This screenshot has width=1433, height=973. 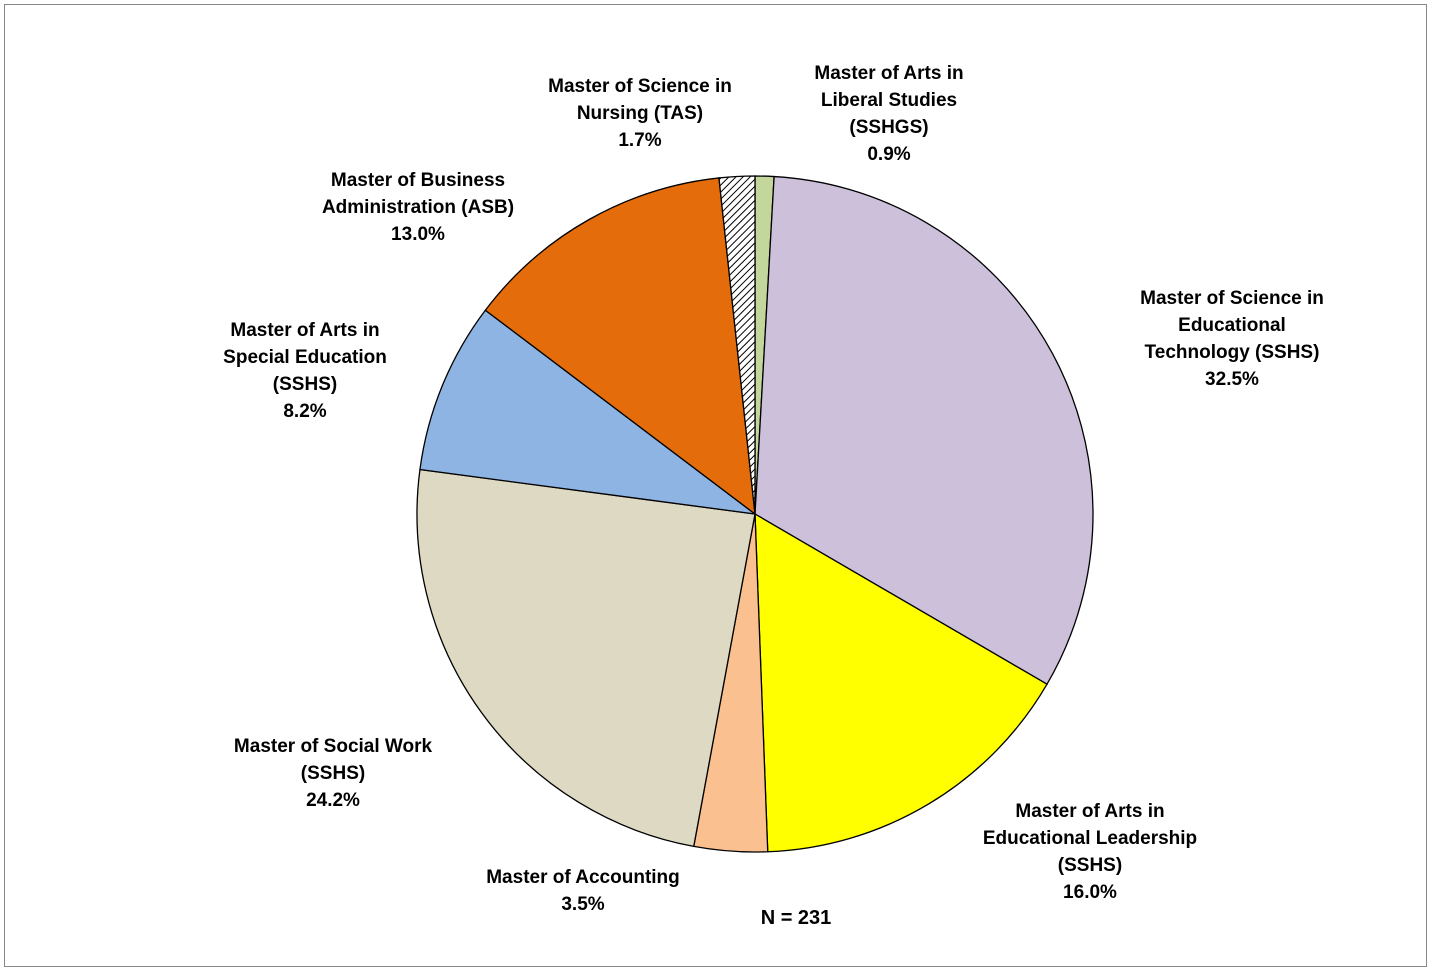 What do you see at coordinates (1232, 379) in the screenshot?
I see `value-label: 32.5%` at bounding box center [1232, 379].